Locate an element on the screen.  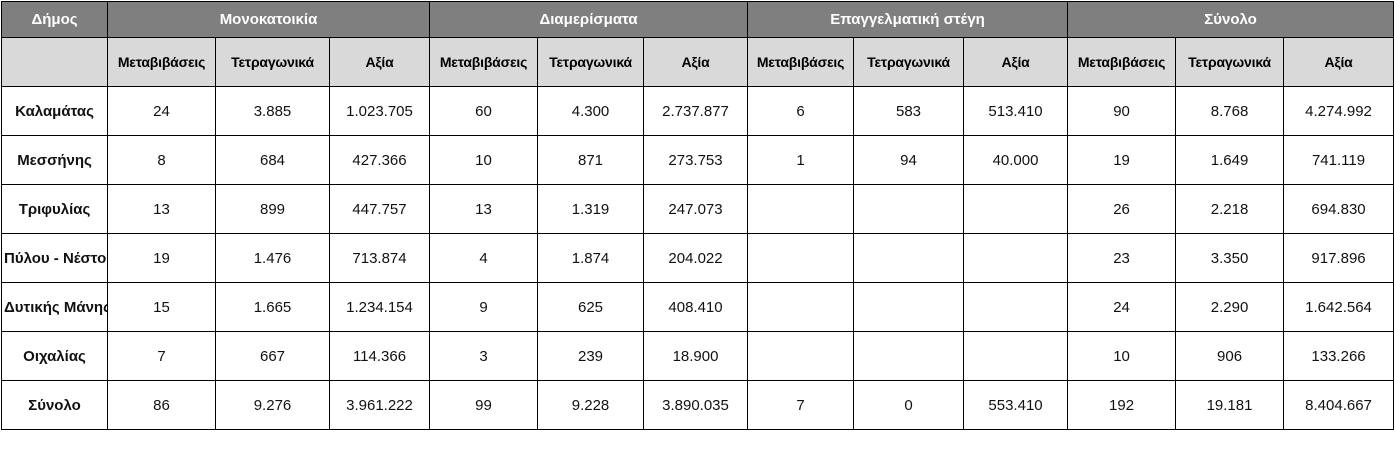
row-label: Μεσσήνης is located at coordinates (54, 160).